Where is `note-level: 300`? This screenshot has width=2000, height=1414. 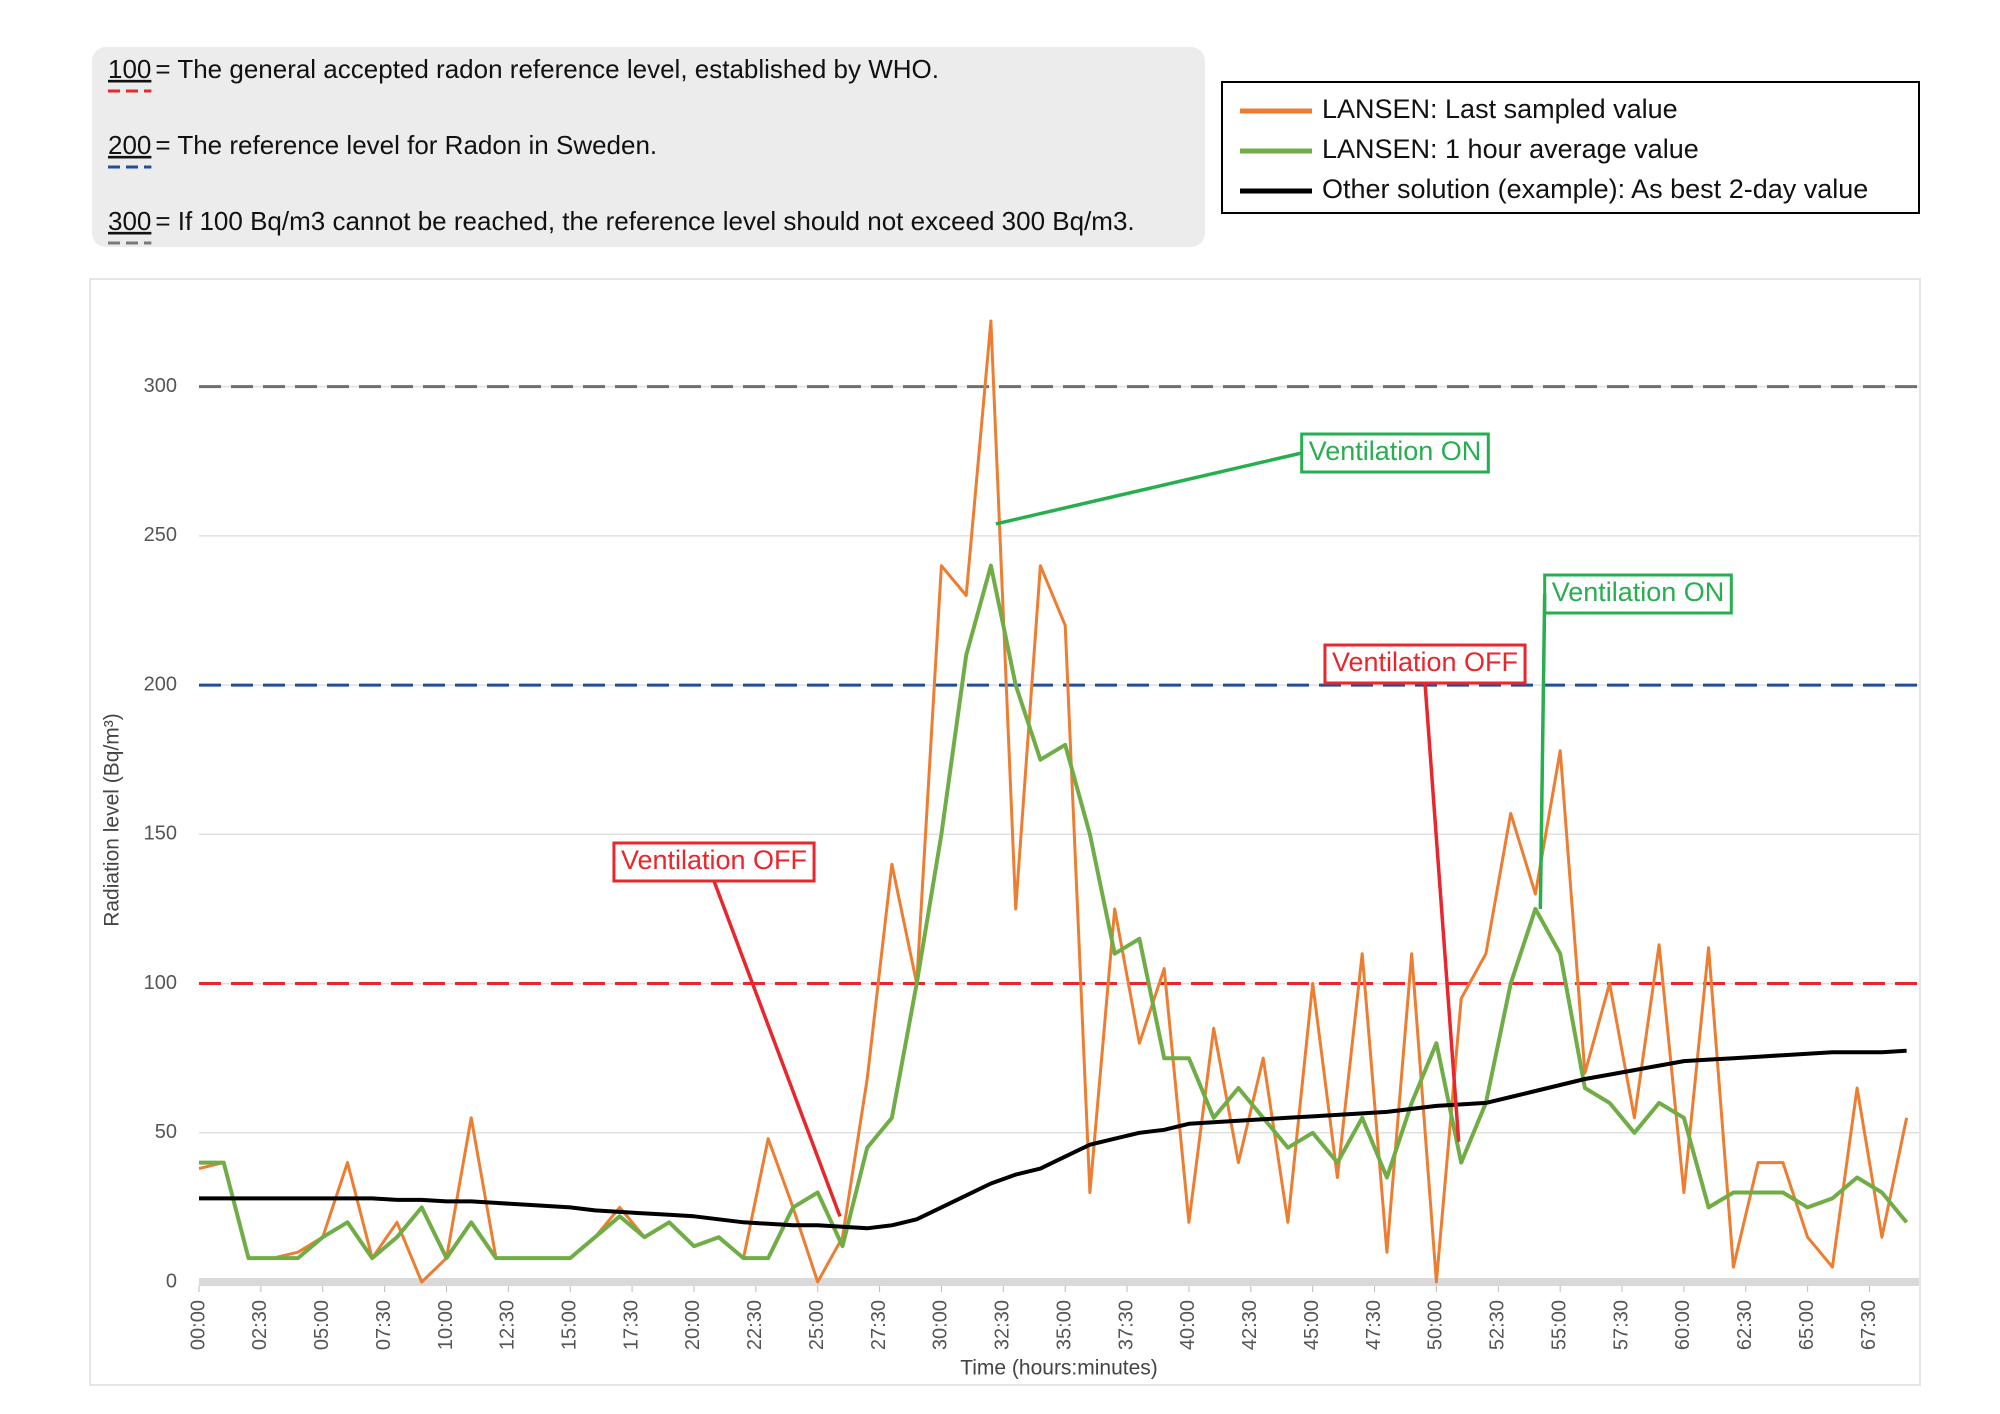 note-level: 300 is located at coordinates (129, 221).